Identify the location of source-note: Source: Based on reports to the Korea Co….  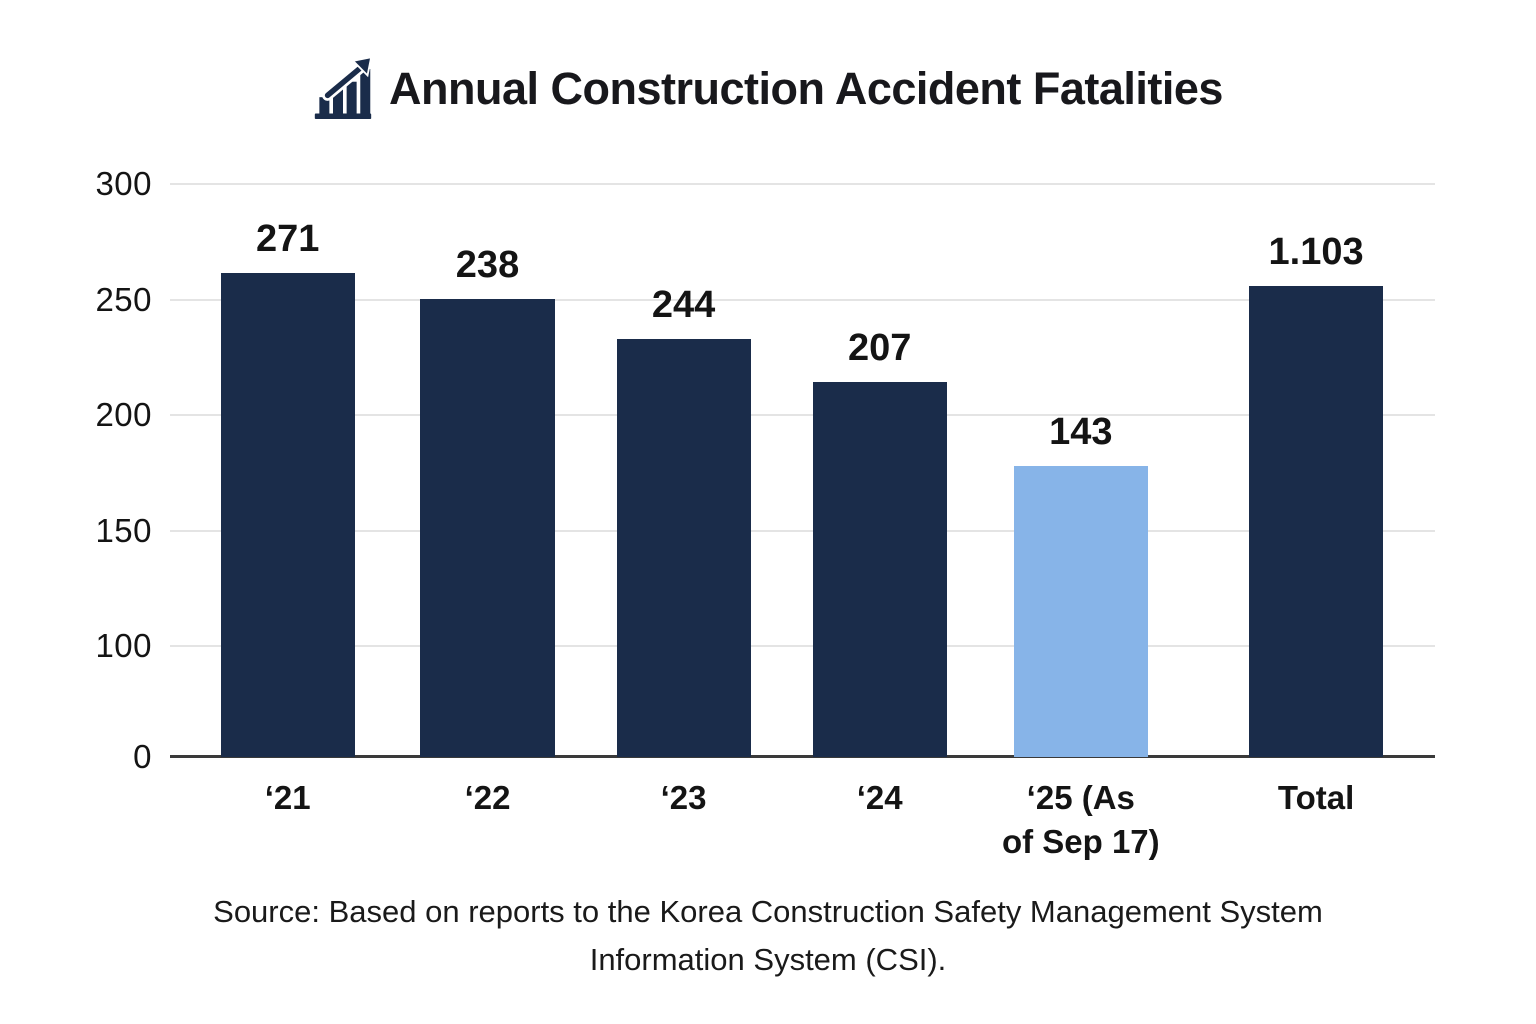
(768, 936).